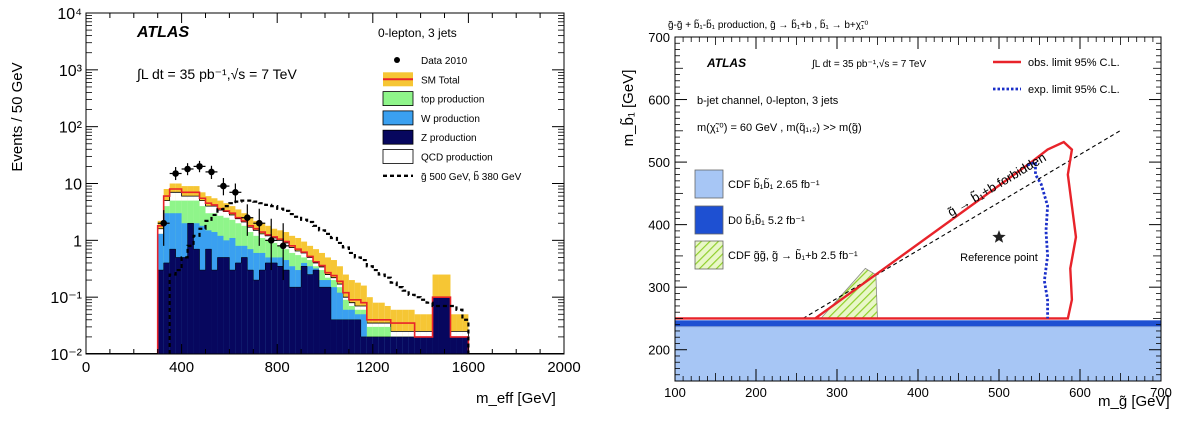 Image resolution: width=1196 pixels, height=422 pixels. Describe the element at coordinates (372, 367) in the screenshot. I see `meff-x-tick-label: 1200` at that location.